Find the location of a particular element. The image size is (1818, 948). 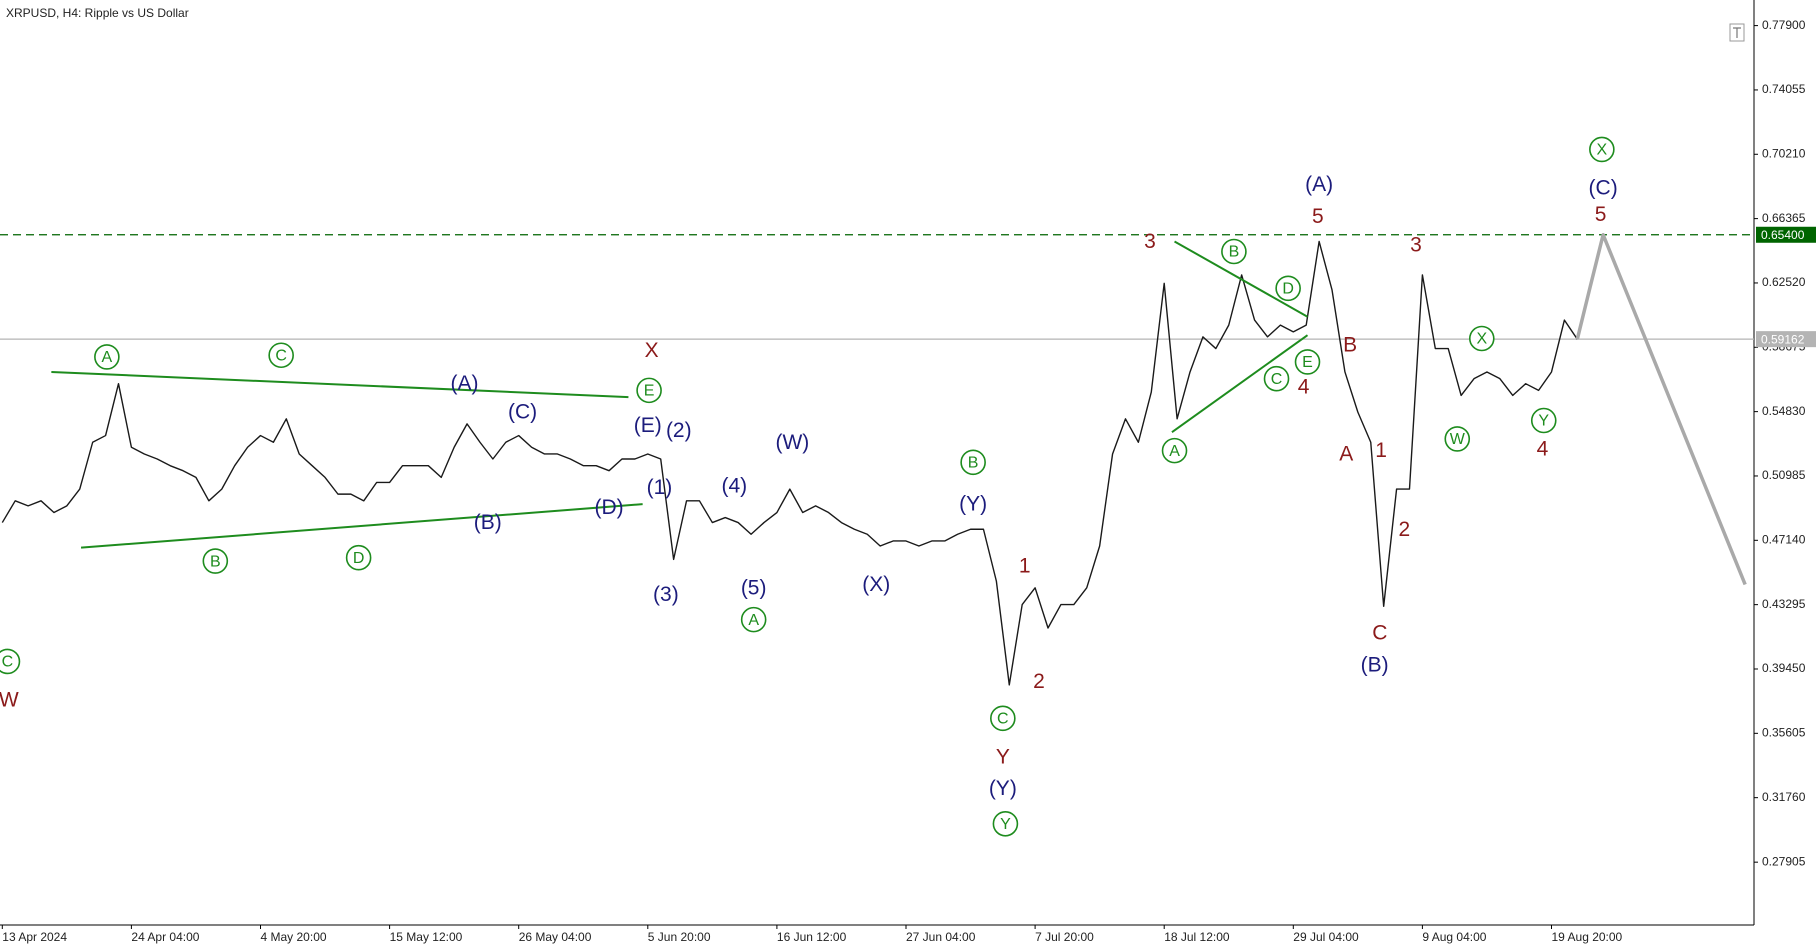

price-level-label: 0.65400 is located at coordinates (1783, 235).